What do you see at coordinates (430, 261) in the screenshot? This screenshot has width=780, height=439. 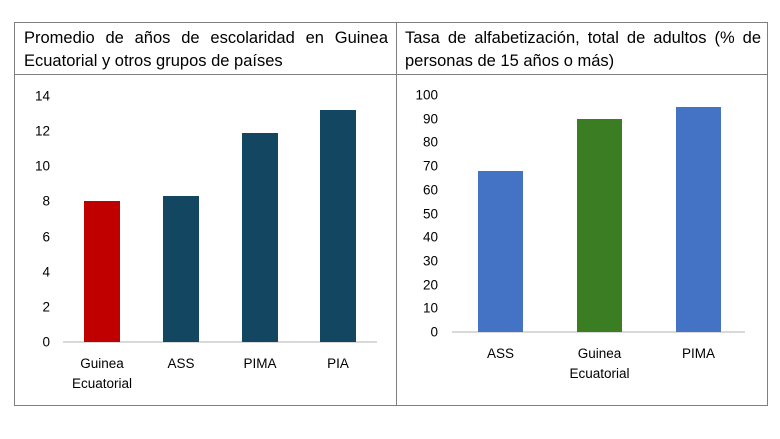 I see `y-tick-label: 30` at bounding box center [430, 261].